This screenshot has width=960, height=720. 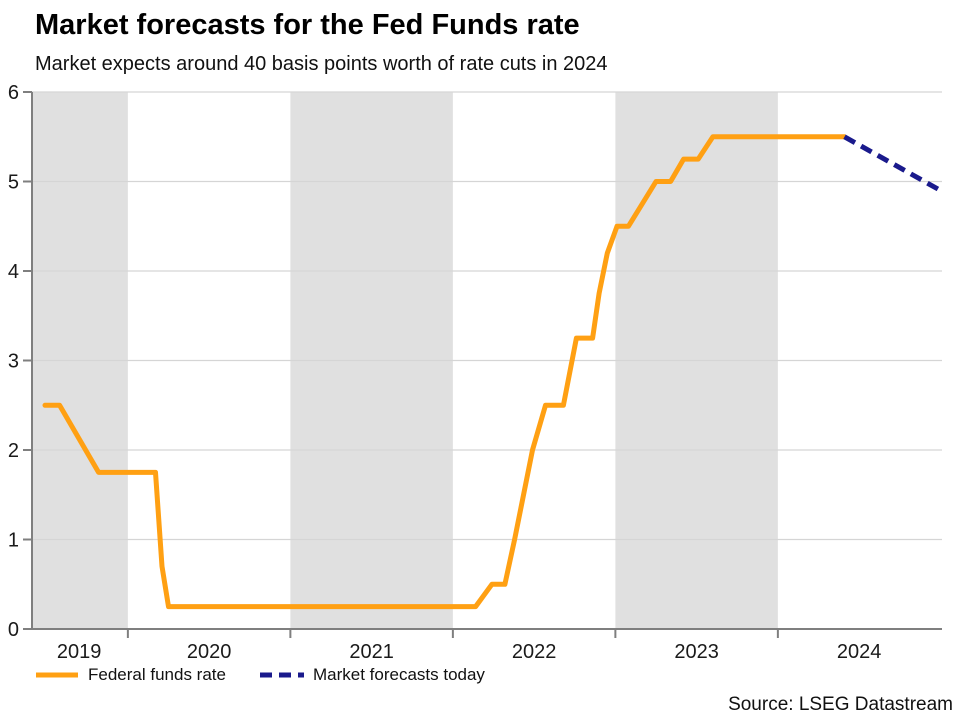 What do you see at coordinates (281, 675) in the screenshot?
I see `dashed-line-swatch-icon` at bounding box center [281, 675].